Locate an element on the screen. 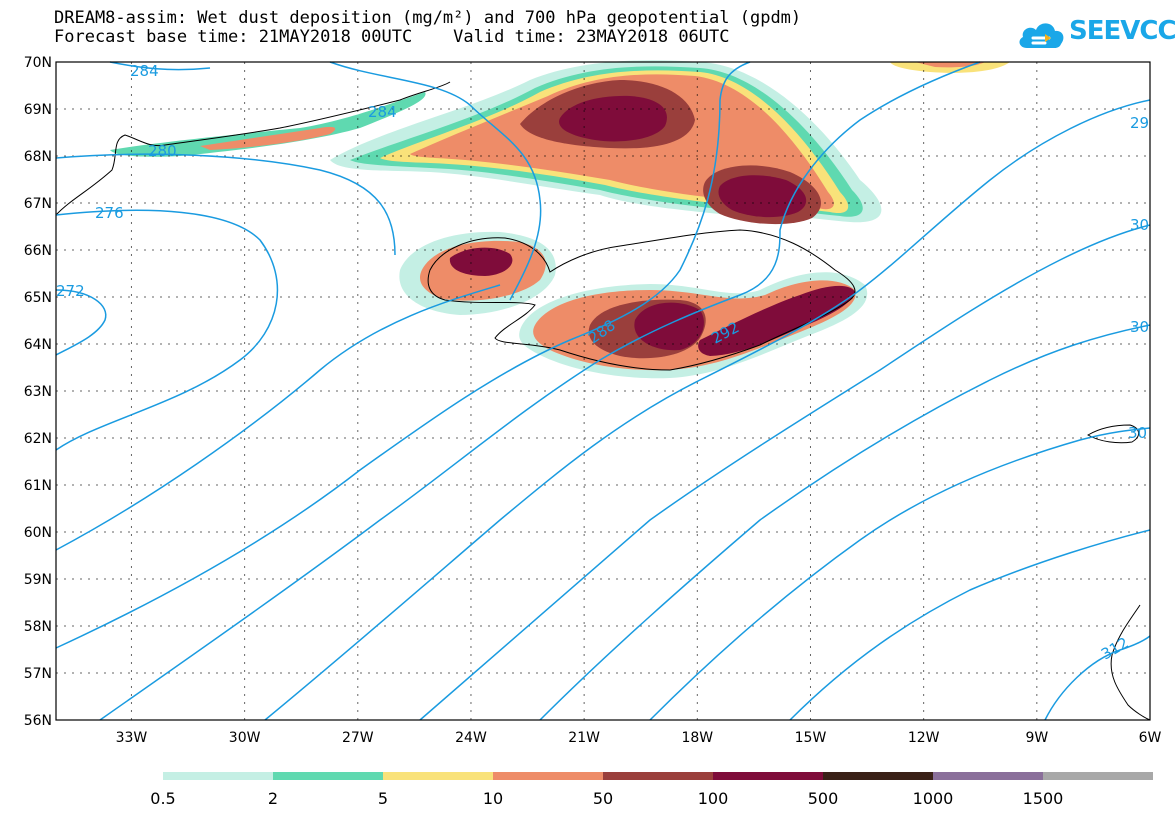 Image resolution: width=1175 pixels, height=815 pixels. color-legend is located at coordinates (658, 776).